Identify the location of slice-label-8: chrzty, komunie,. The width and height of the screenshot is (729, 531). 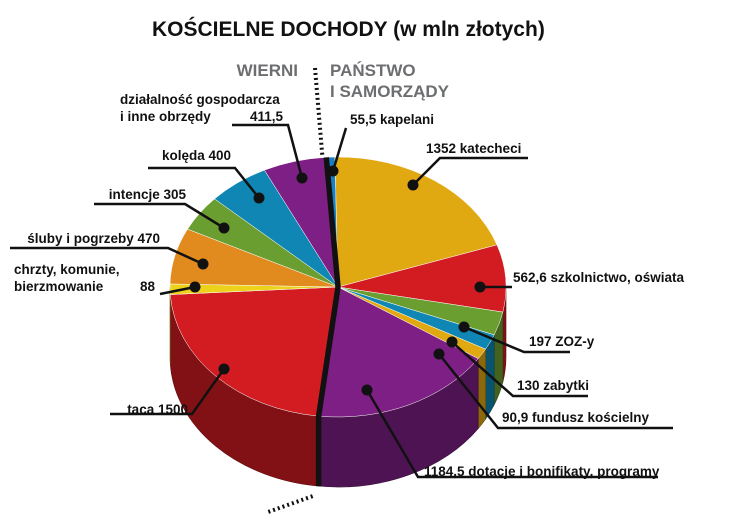
(67, 269).